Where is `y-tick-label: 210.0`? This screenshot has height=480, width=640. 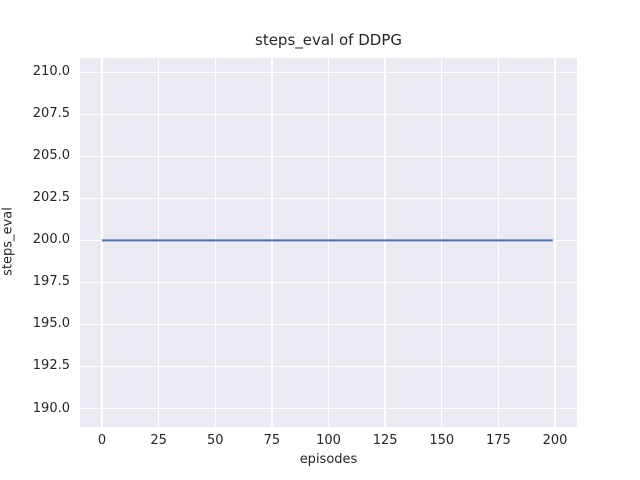 y-tick-label: 210.0 is located at coordinates (51, 72).